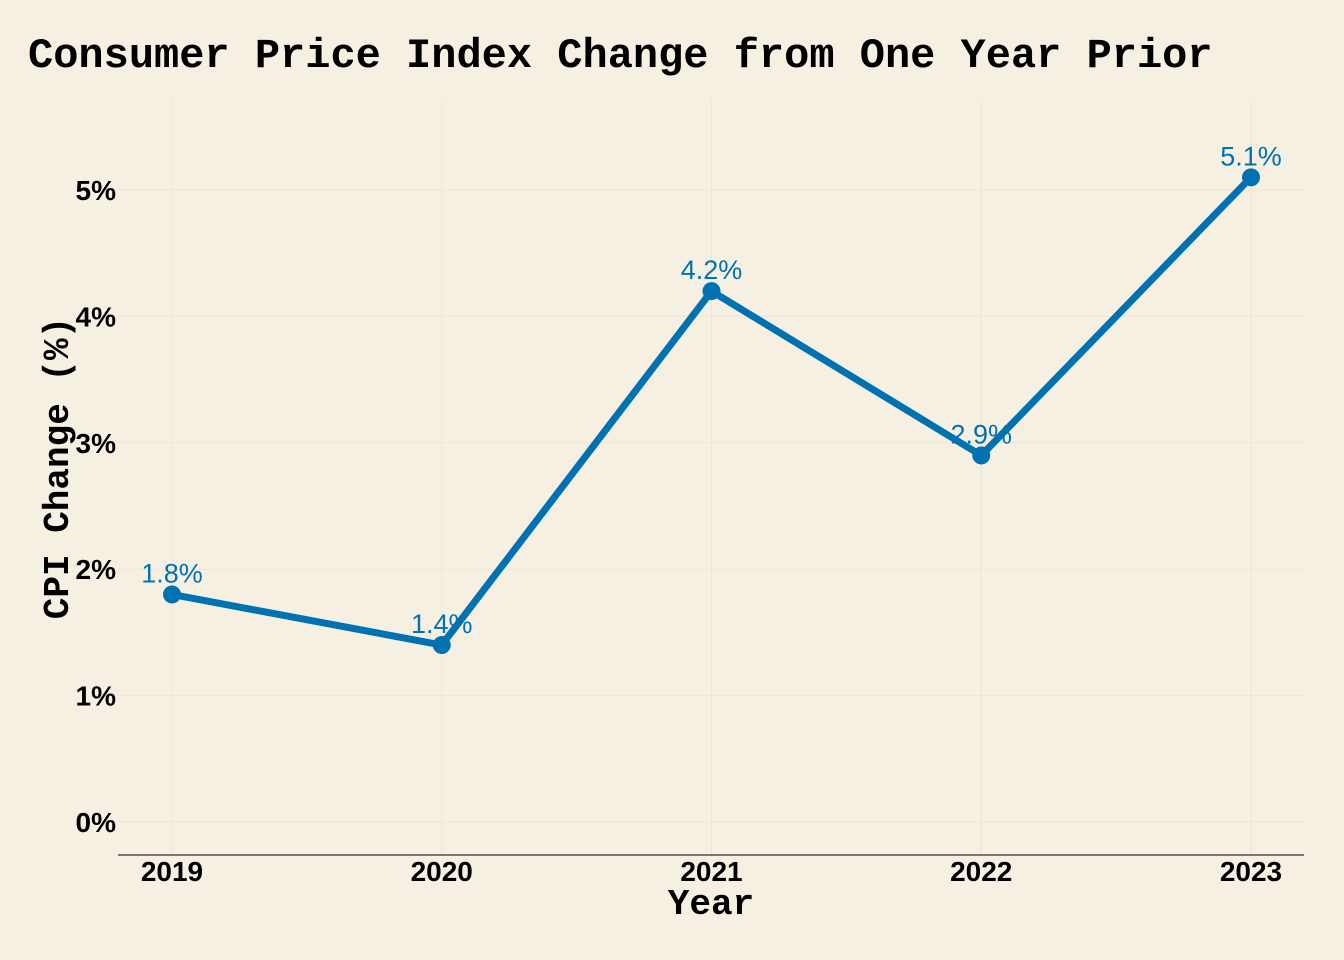 This screenshot has width=1344, height=960. Describe the element at coordinates (96, 443) in the screenshot. I see `y-tick-label: 3%` at that location.